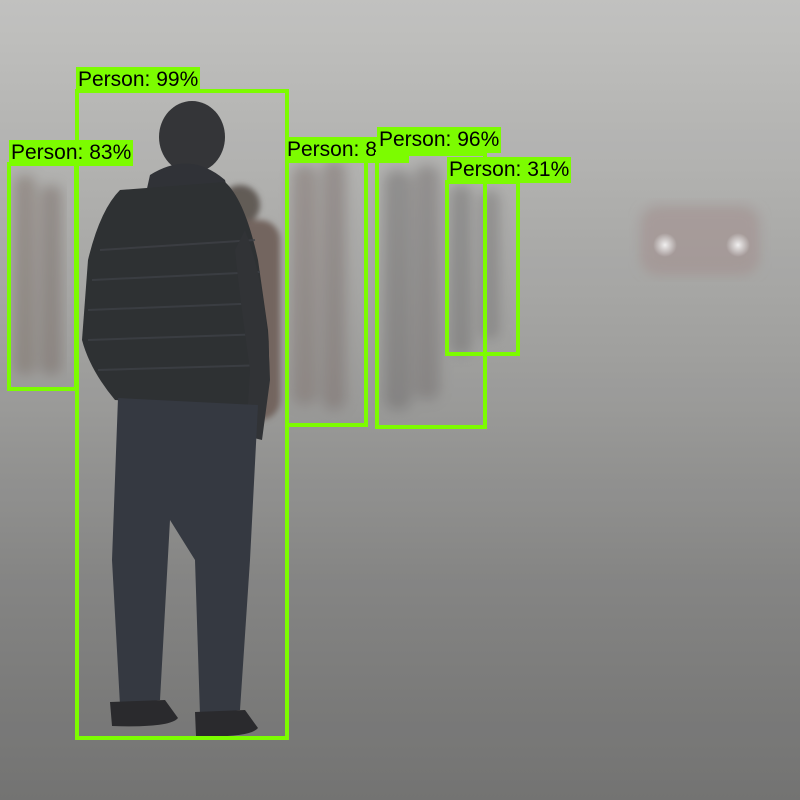 The width and height of the screenshot is (800, 800). I want to click on detection-label-person-99: Person: 99%, so click(138, 80).